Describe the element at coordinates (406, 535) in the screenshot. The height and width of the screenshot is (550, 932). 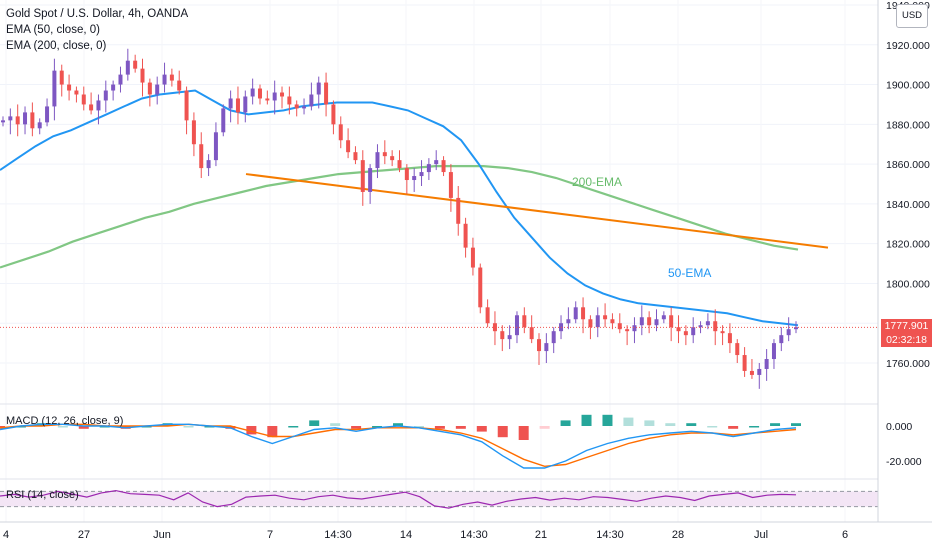
I see `time-tick-label: 14` at that location.